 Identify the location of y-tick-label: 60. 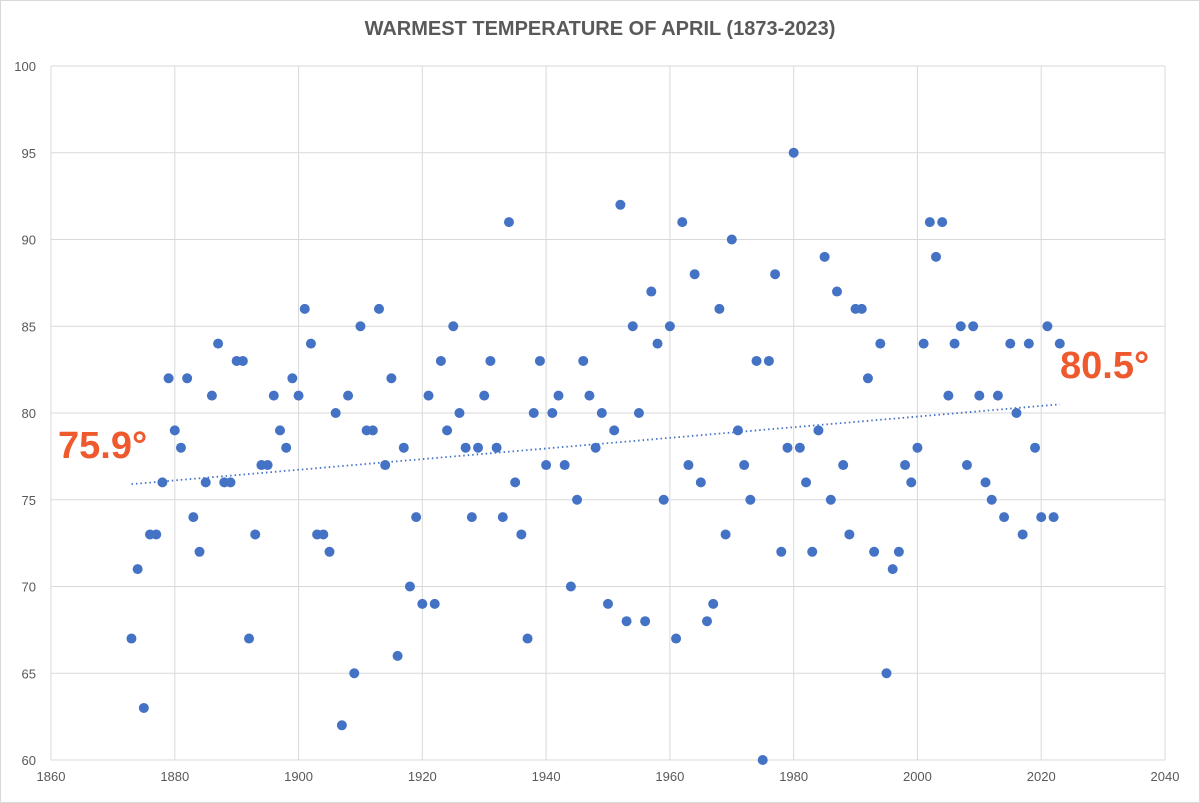
(29, 760).